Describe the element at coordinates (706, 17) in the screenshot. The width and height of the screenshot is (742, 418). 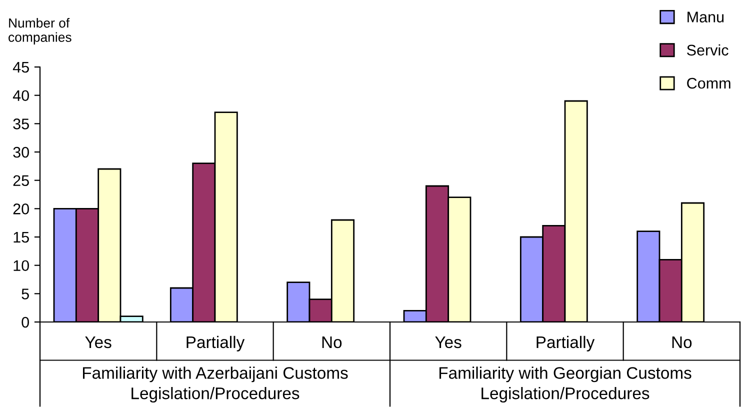
I see `legend-label: Manu` at that location.